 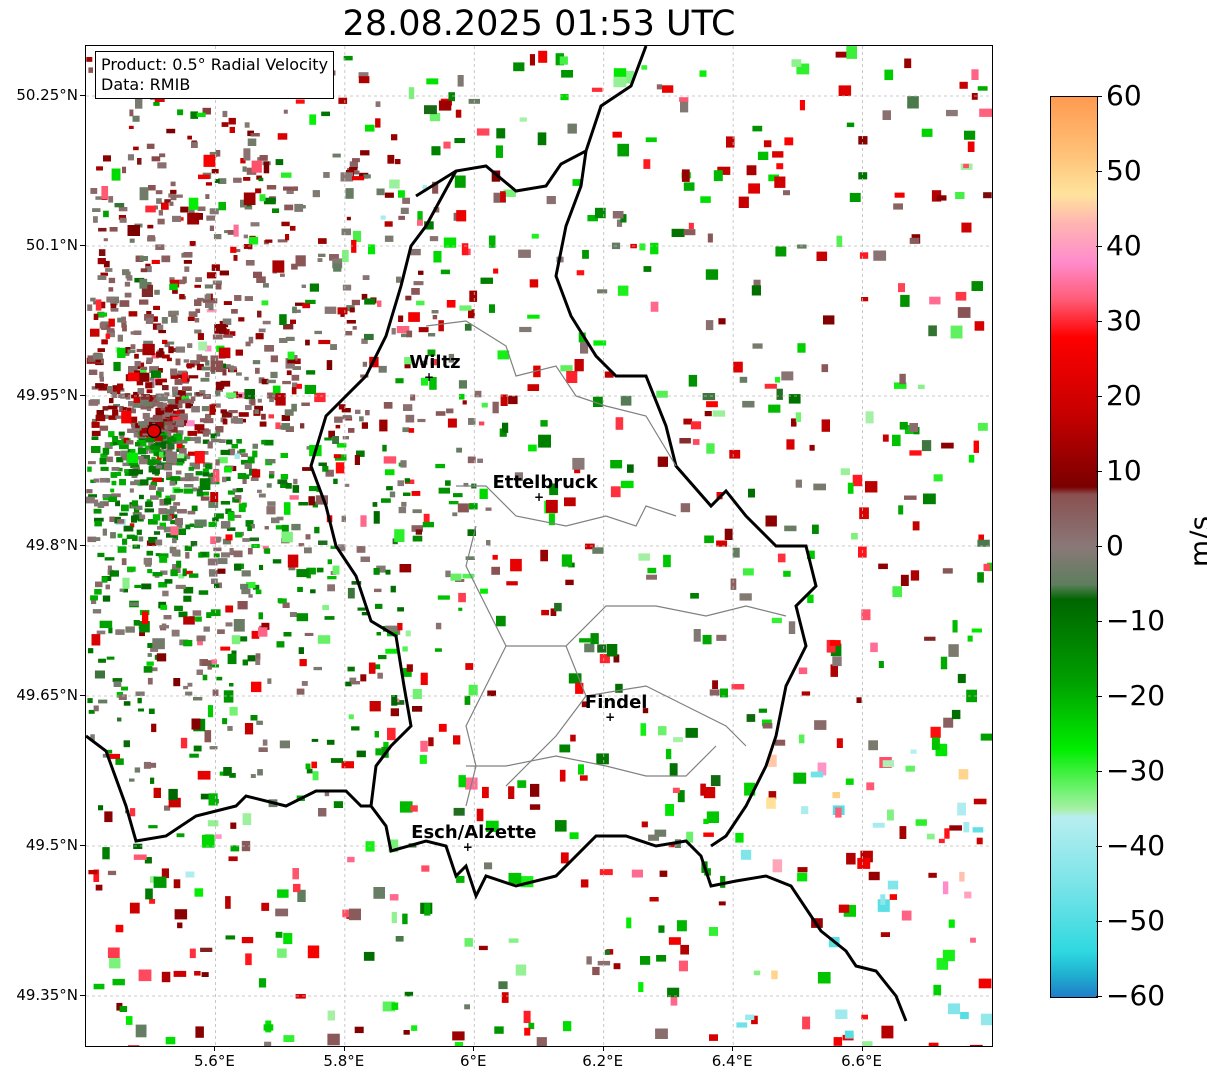 What do you see at coordinates (545, 482) in the screenshot?
I see `city-label: Ettelbruck` at bounding box center [545, 482].